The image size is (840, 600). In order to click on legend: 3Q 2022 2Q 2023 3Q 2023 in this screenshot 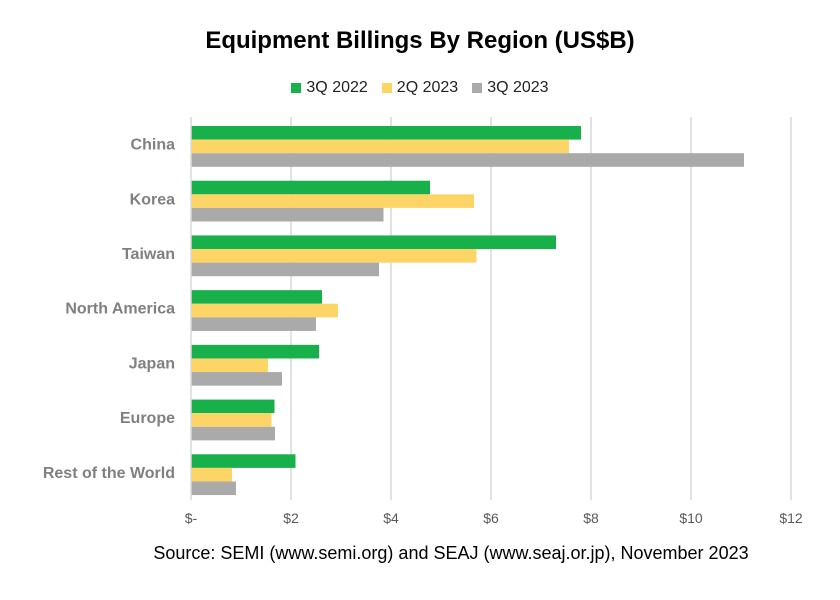, I will do `click(420, 88)`.